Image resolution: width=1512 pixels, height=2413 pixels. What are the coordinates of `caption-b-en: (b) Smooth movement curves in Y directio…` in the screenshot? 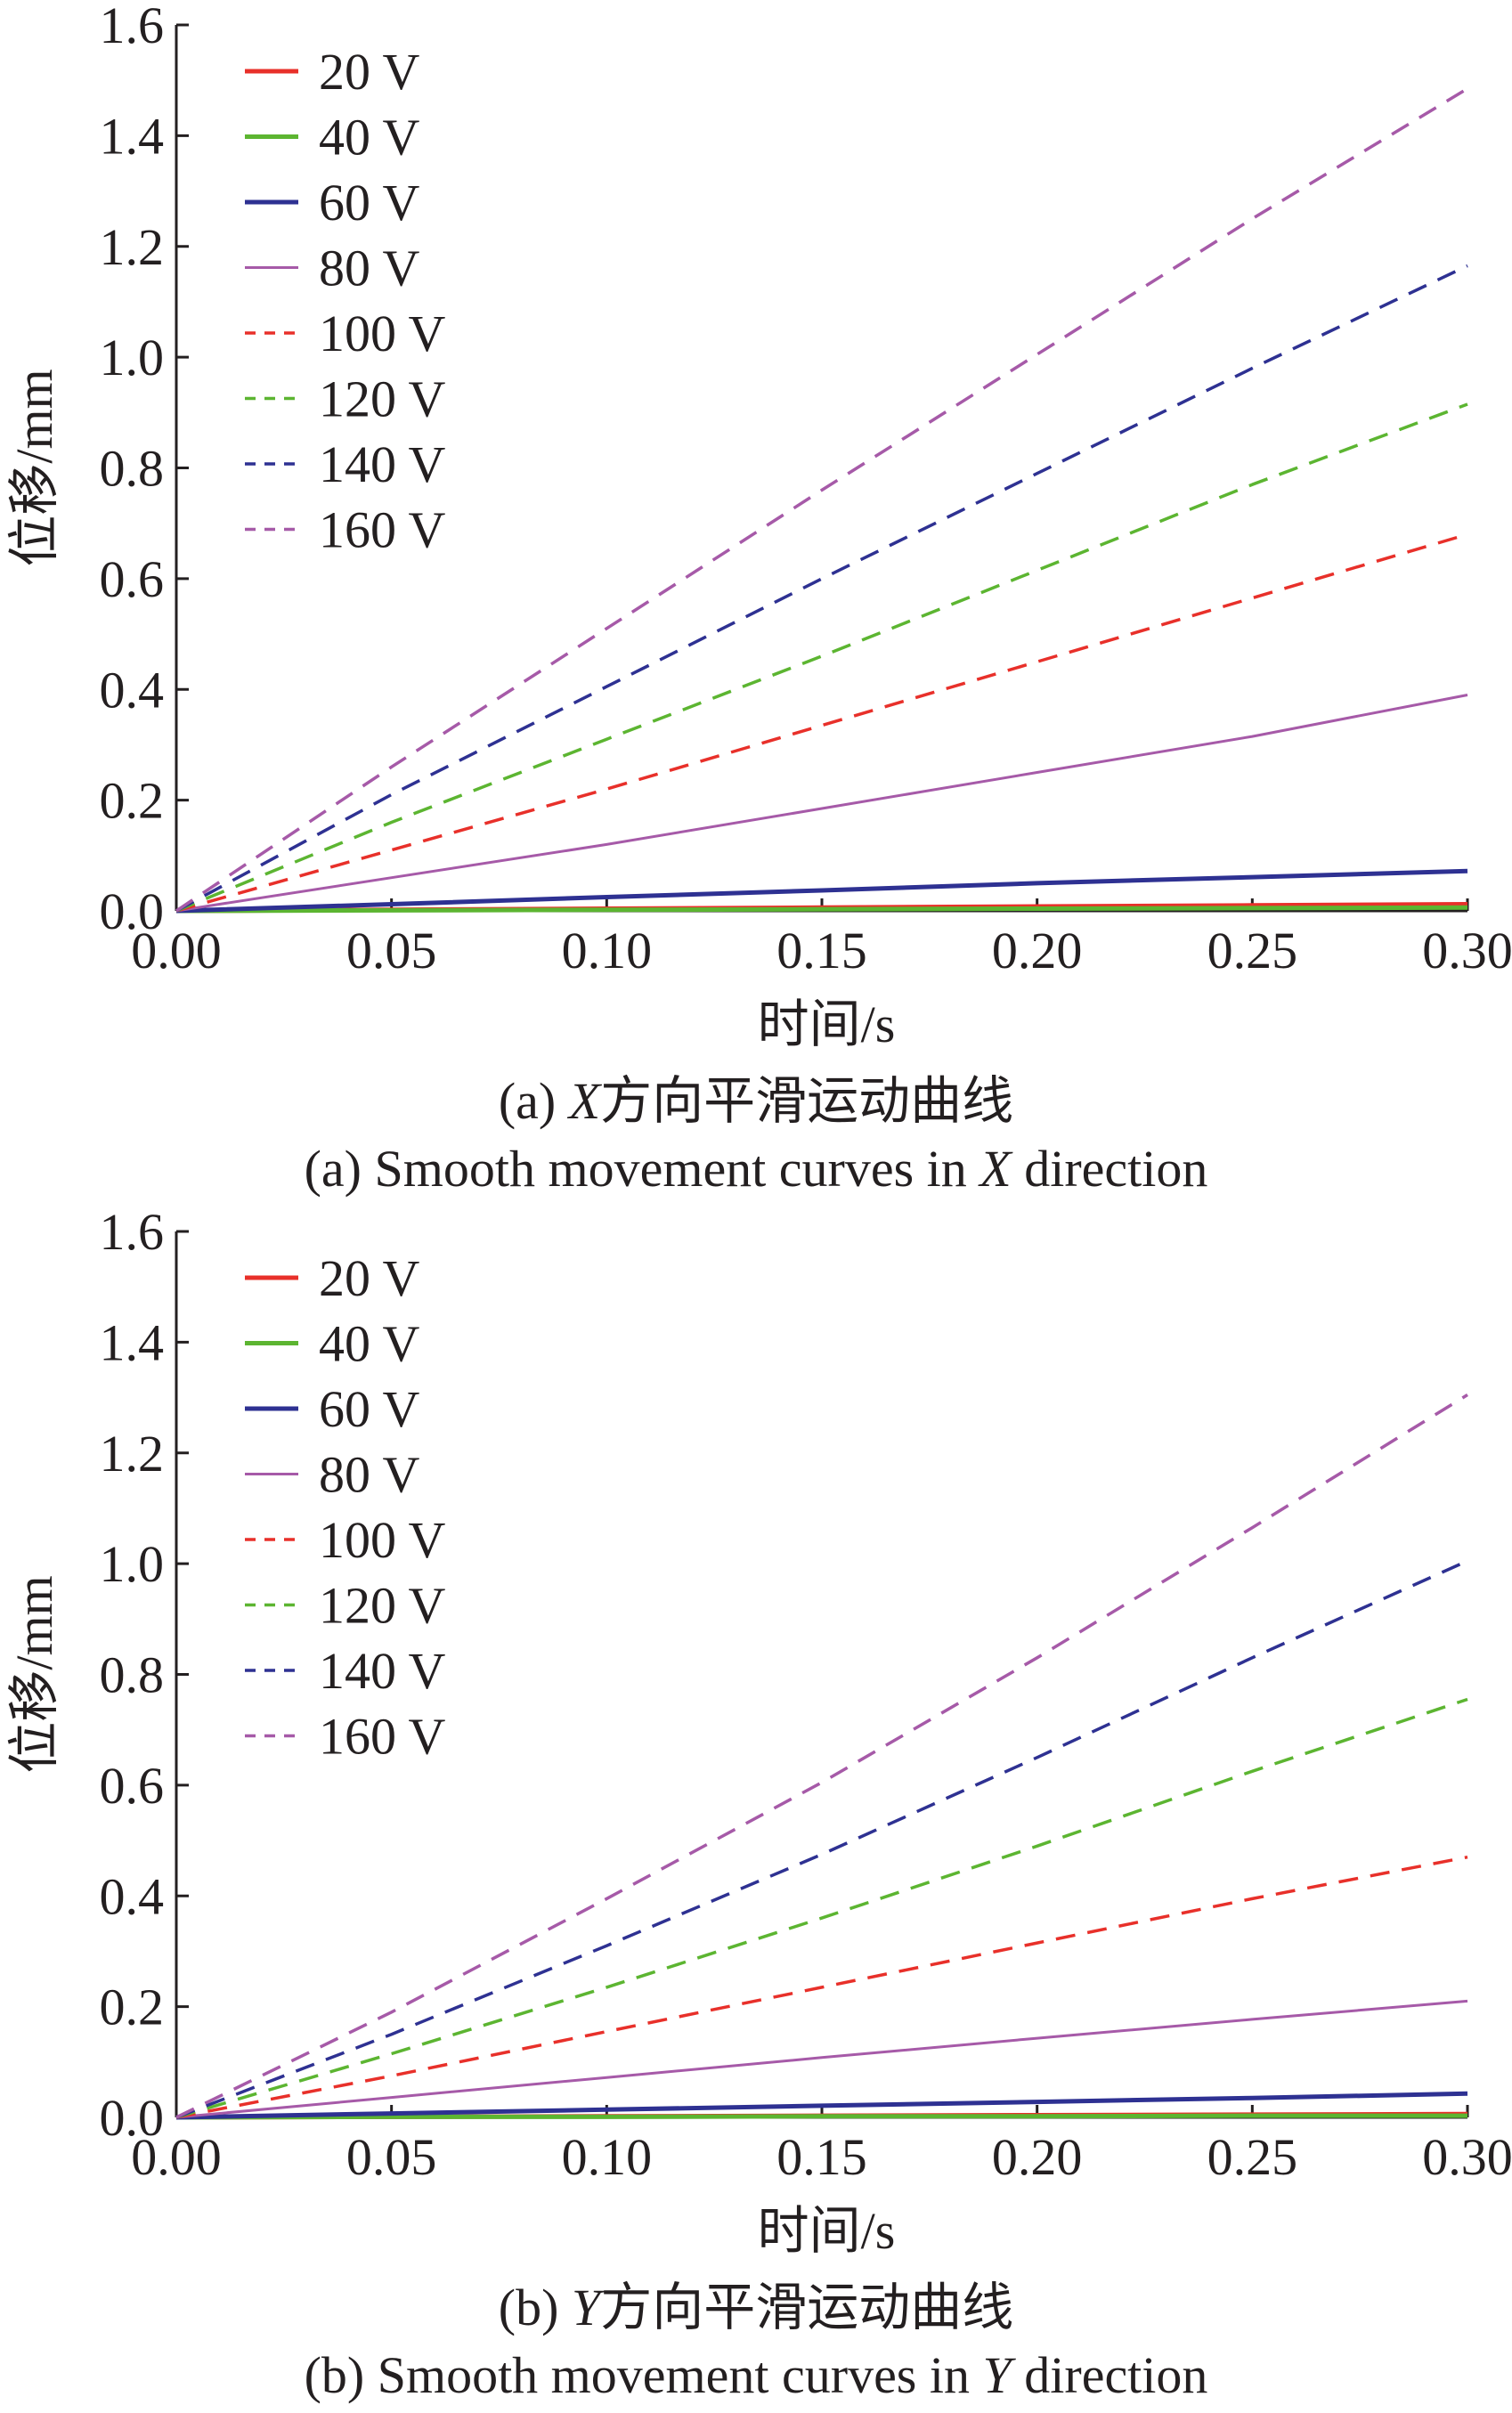 It's located at (756, 2375).